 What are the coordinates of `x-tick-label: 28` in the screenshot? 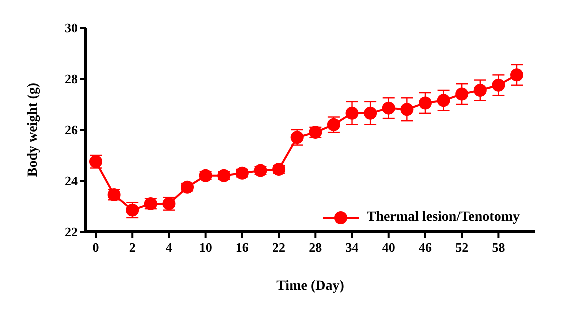 It's located at (316, 247).